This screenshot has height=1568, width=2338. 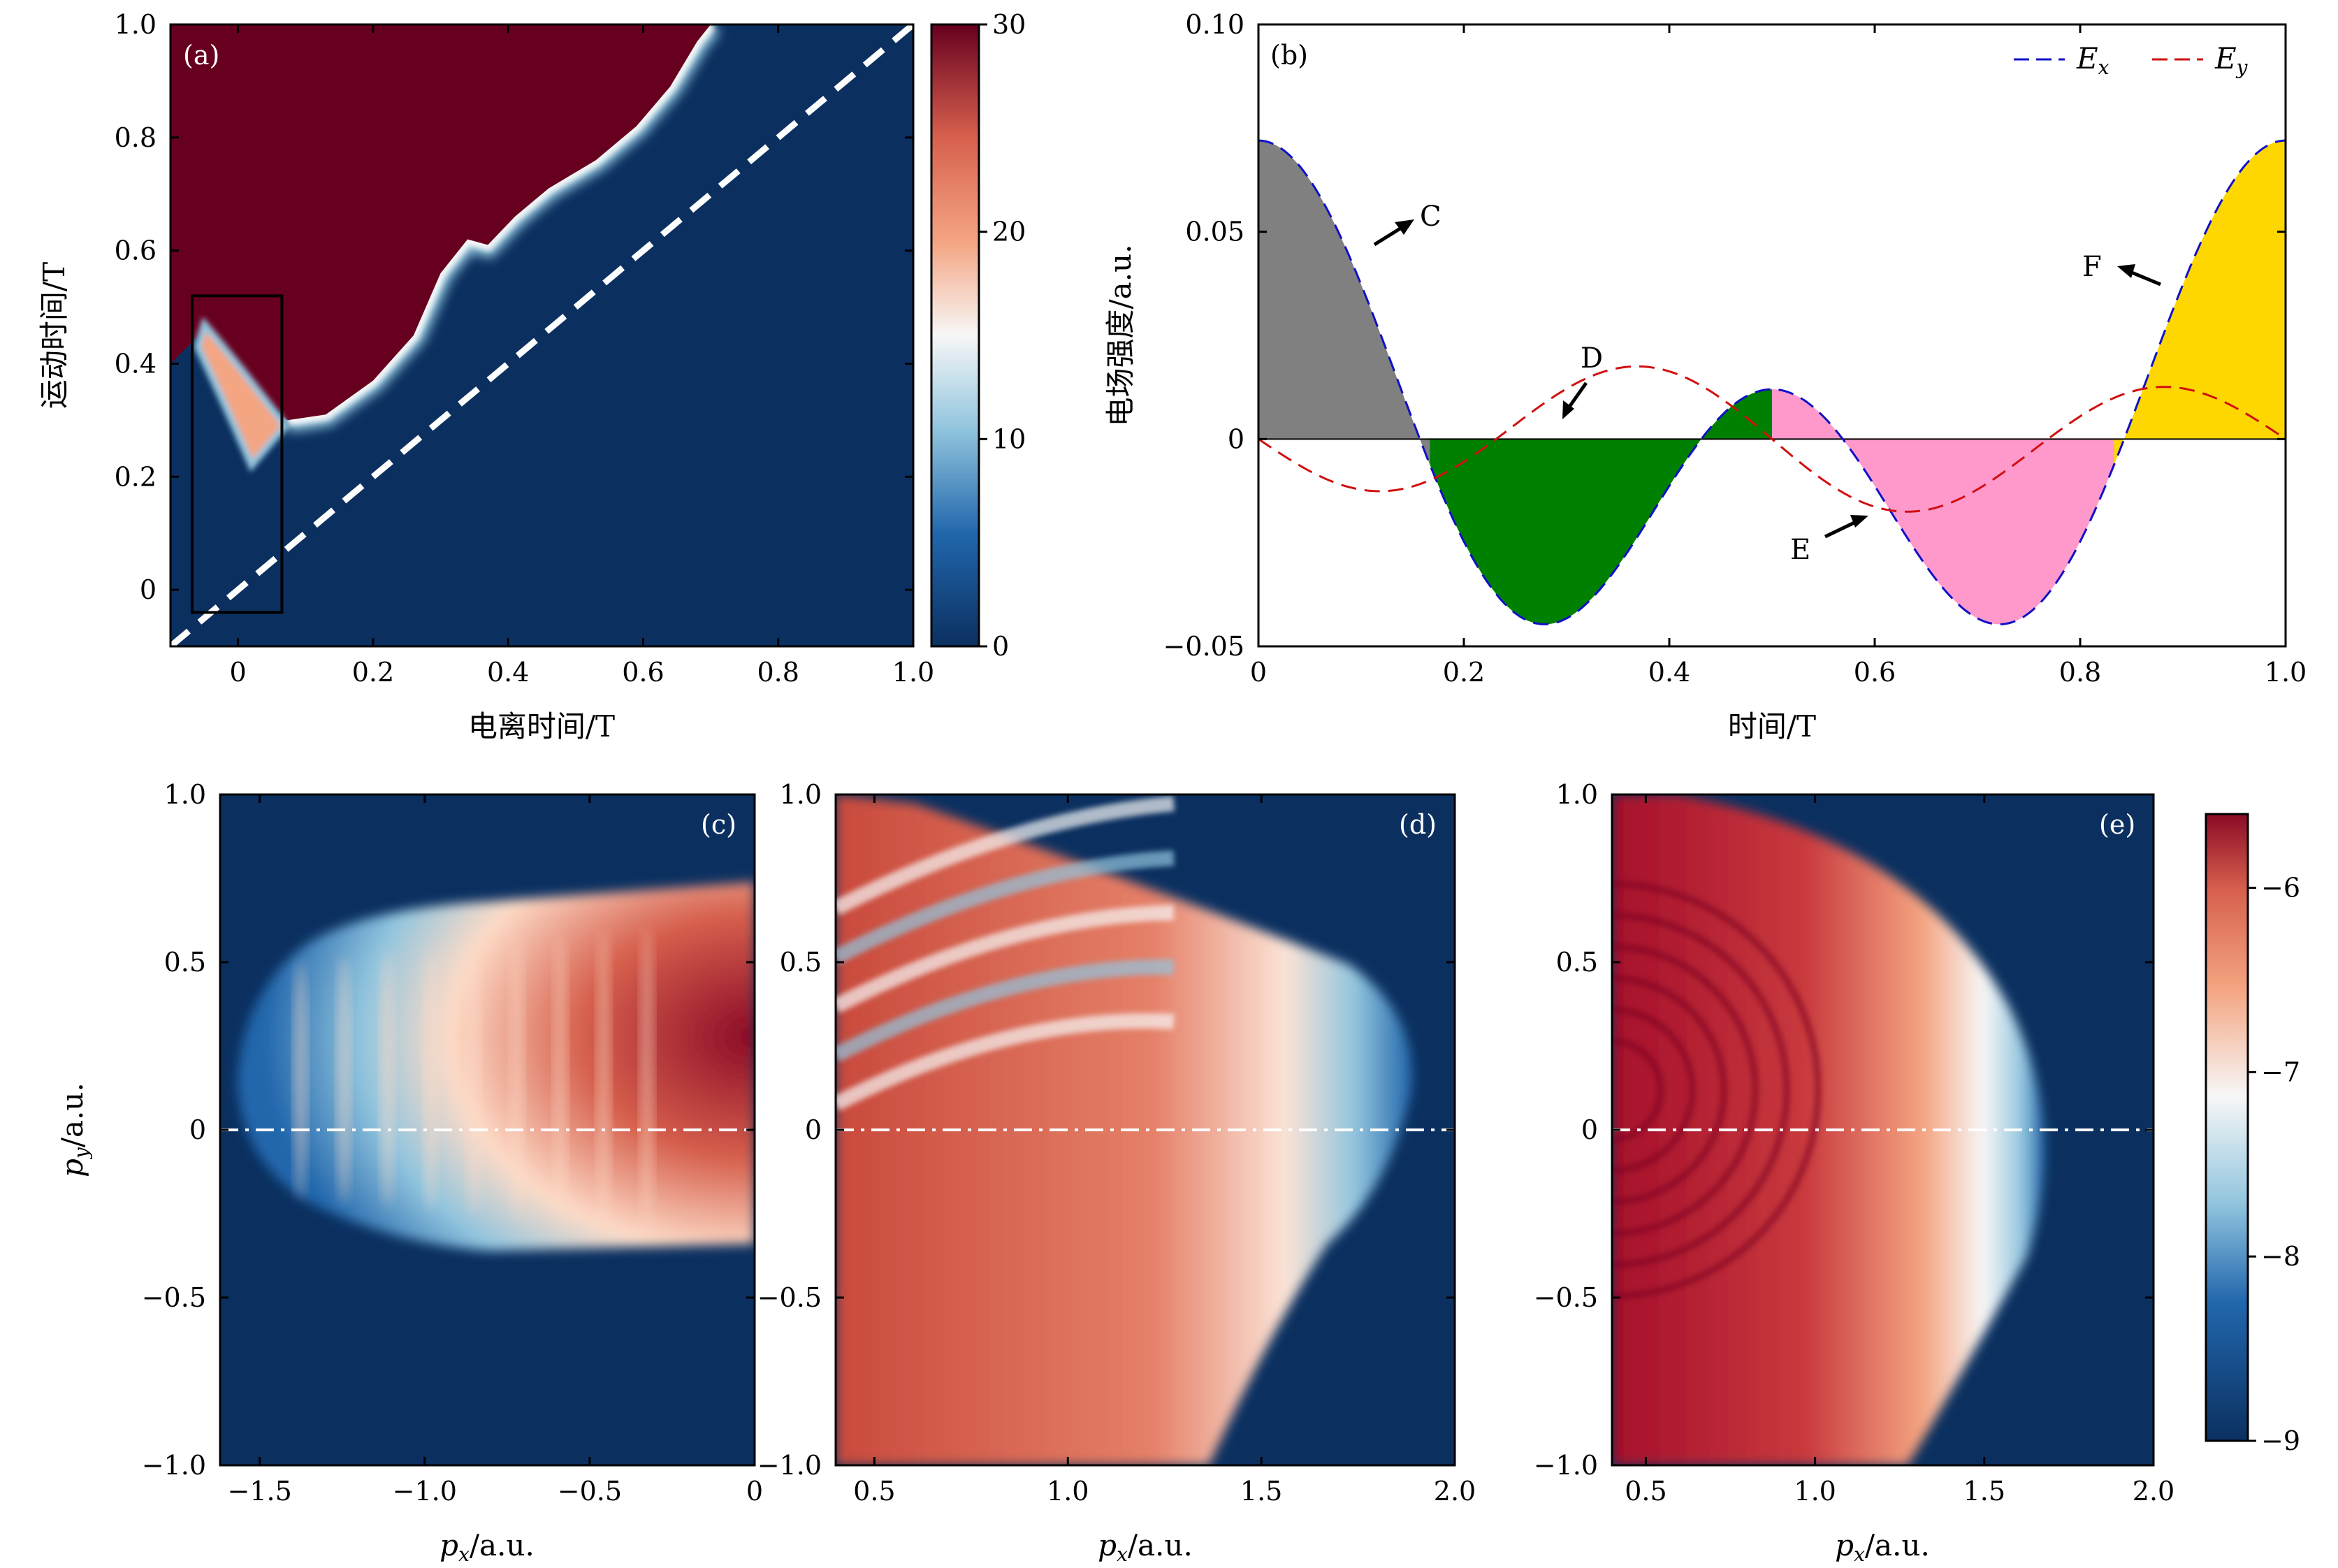 I want to click on y-tick-label: 0.4, so click(x=136, y=363).